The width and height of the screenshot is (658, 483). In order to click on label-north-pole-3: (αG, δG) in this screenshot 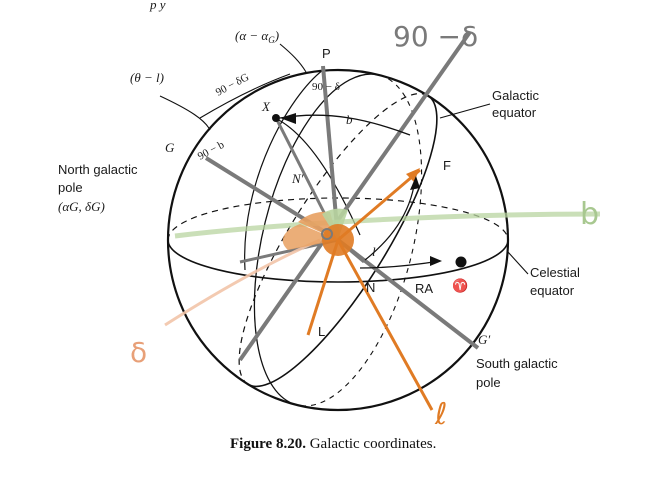, I will do `click(81, 206)`.